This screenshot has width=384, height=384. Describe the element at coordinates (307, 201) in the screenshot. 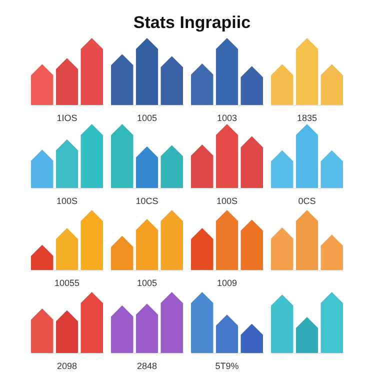

I see `x-axis-title: 0CS` at that location.